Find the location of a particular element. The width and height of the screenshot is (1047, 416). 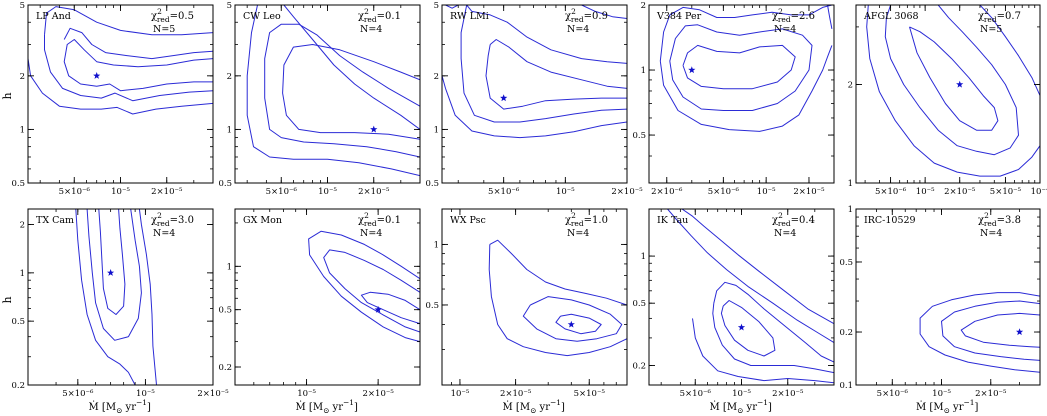

chi2-red-value: =3.8 is located at coordinates (1009, 220).